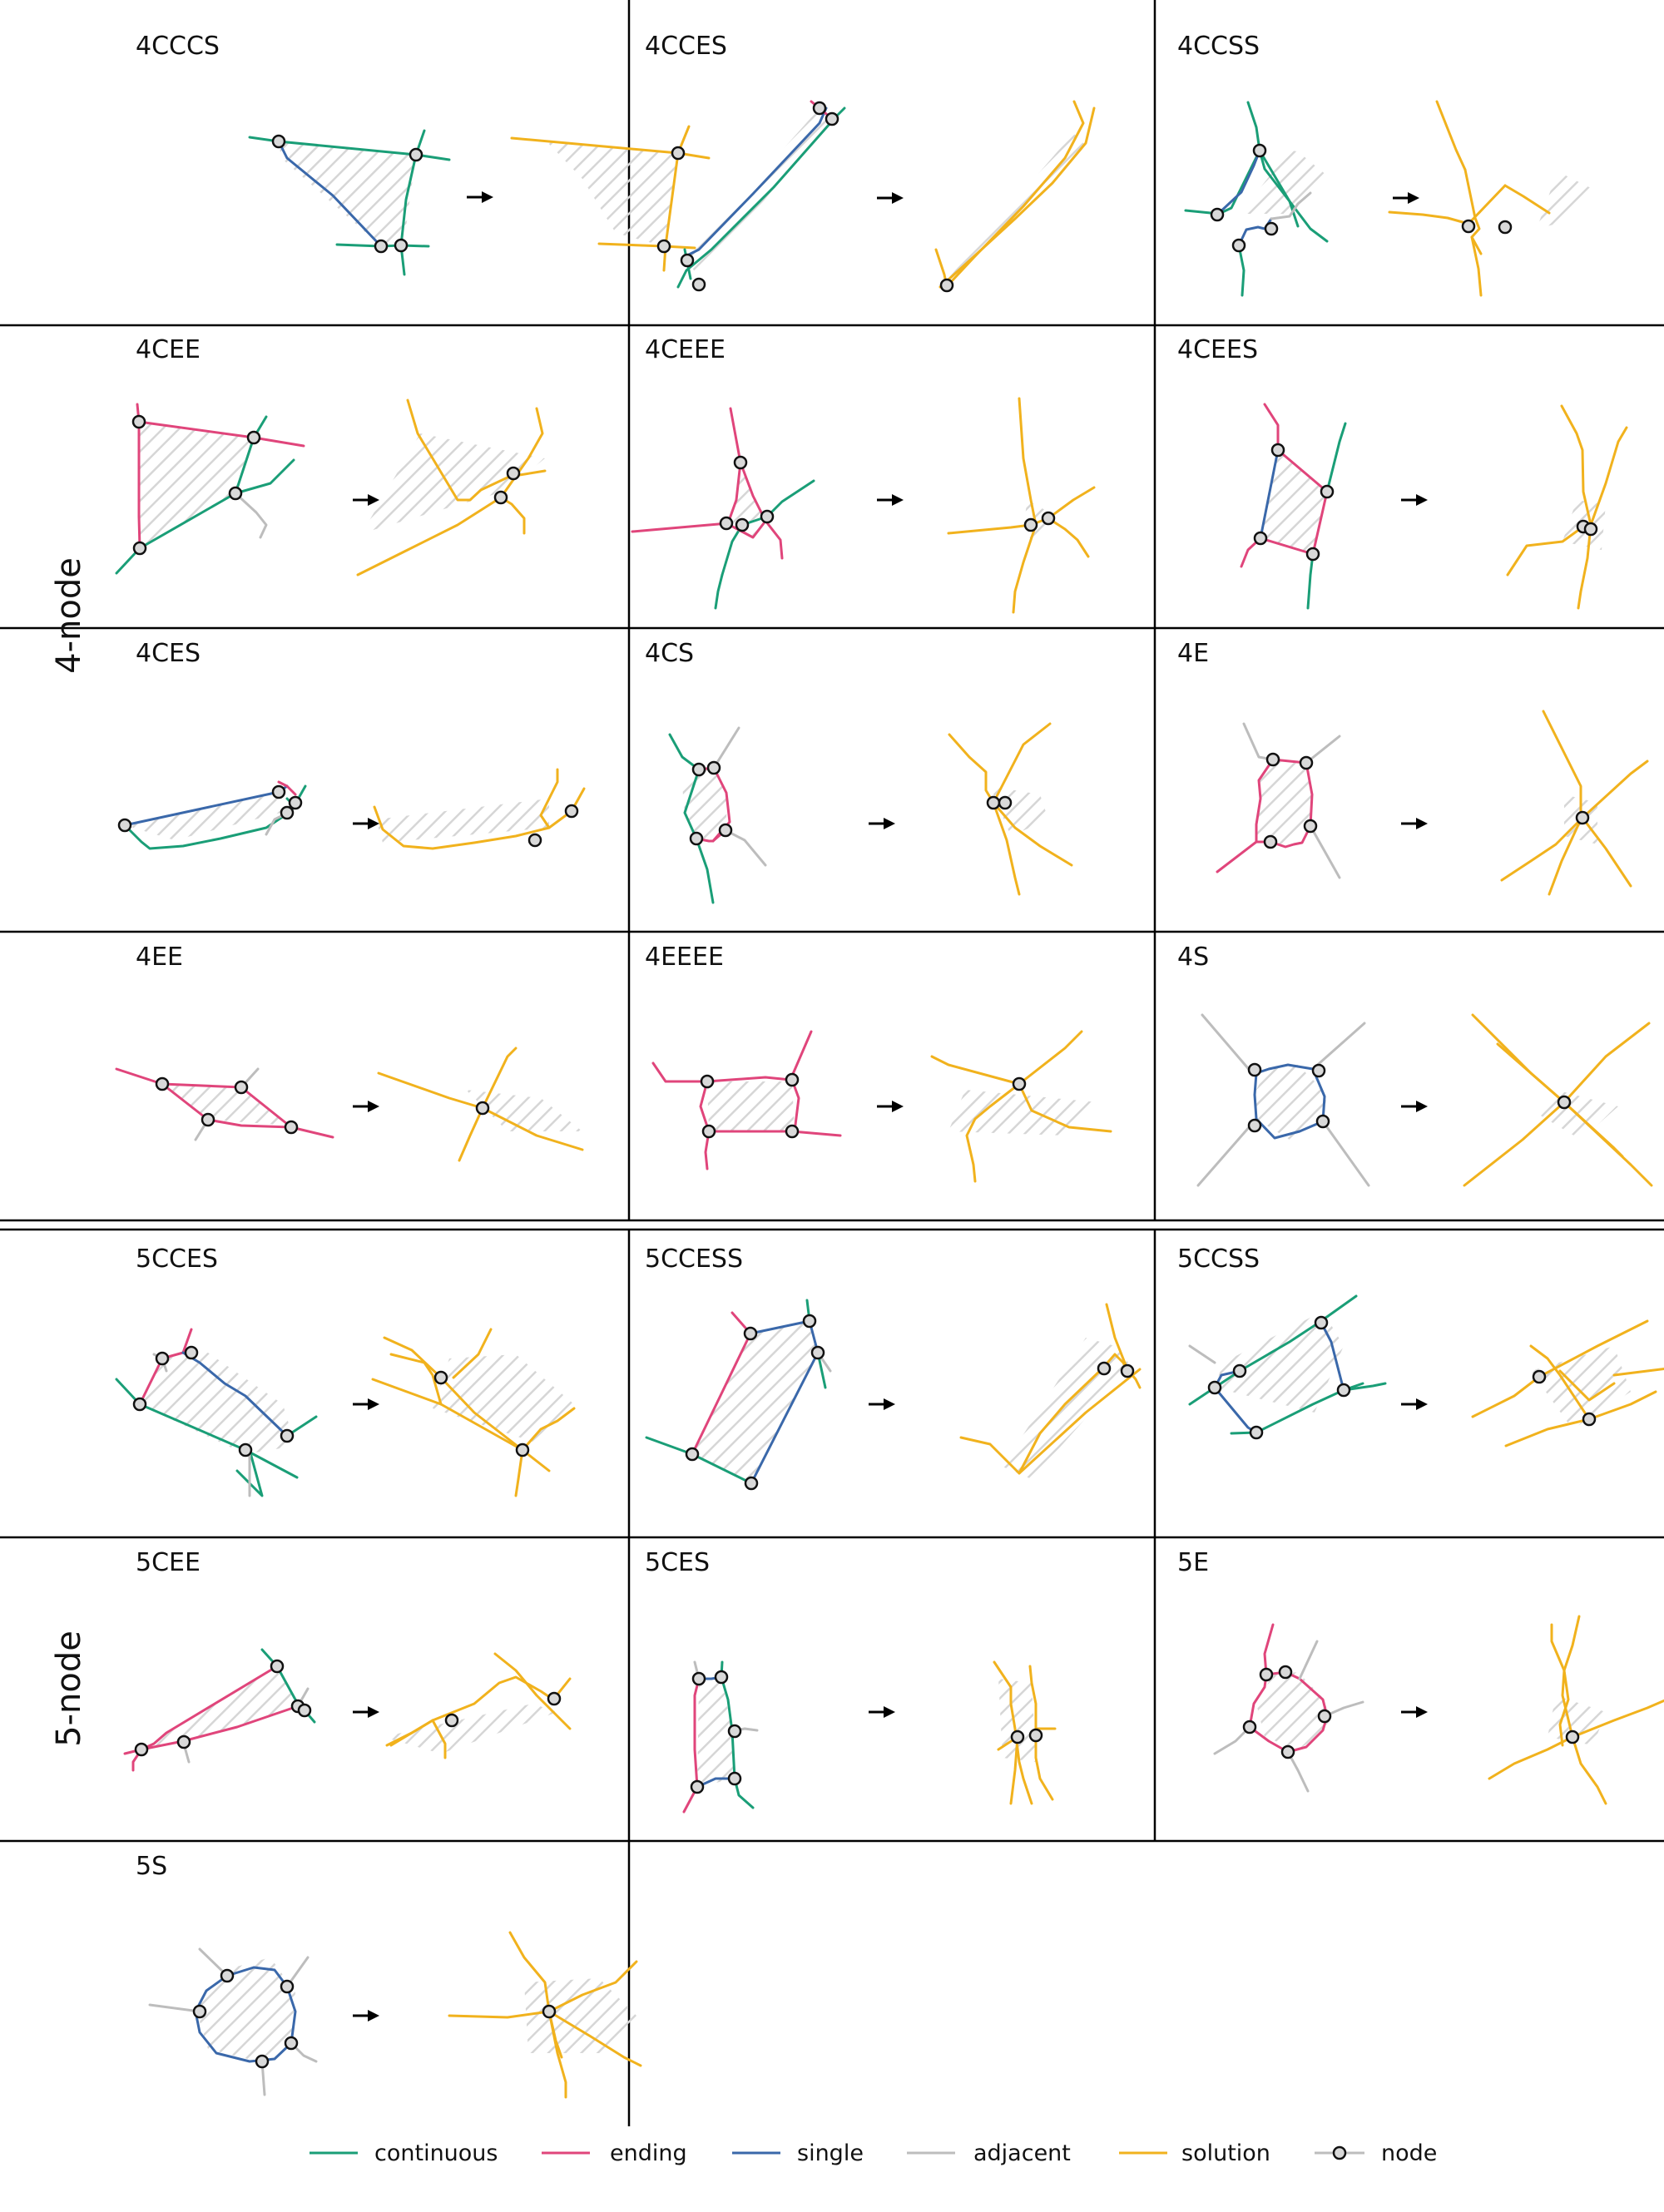 This screenshot has height=2212, width=1664. Describe the element at coordinates (1022, 2153) in the screenshot. I see `legend-label-adjacent: adjacent` at that location.